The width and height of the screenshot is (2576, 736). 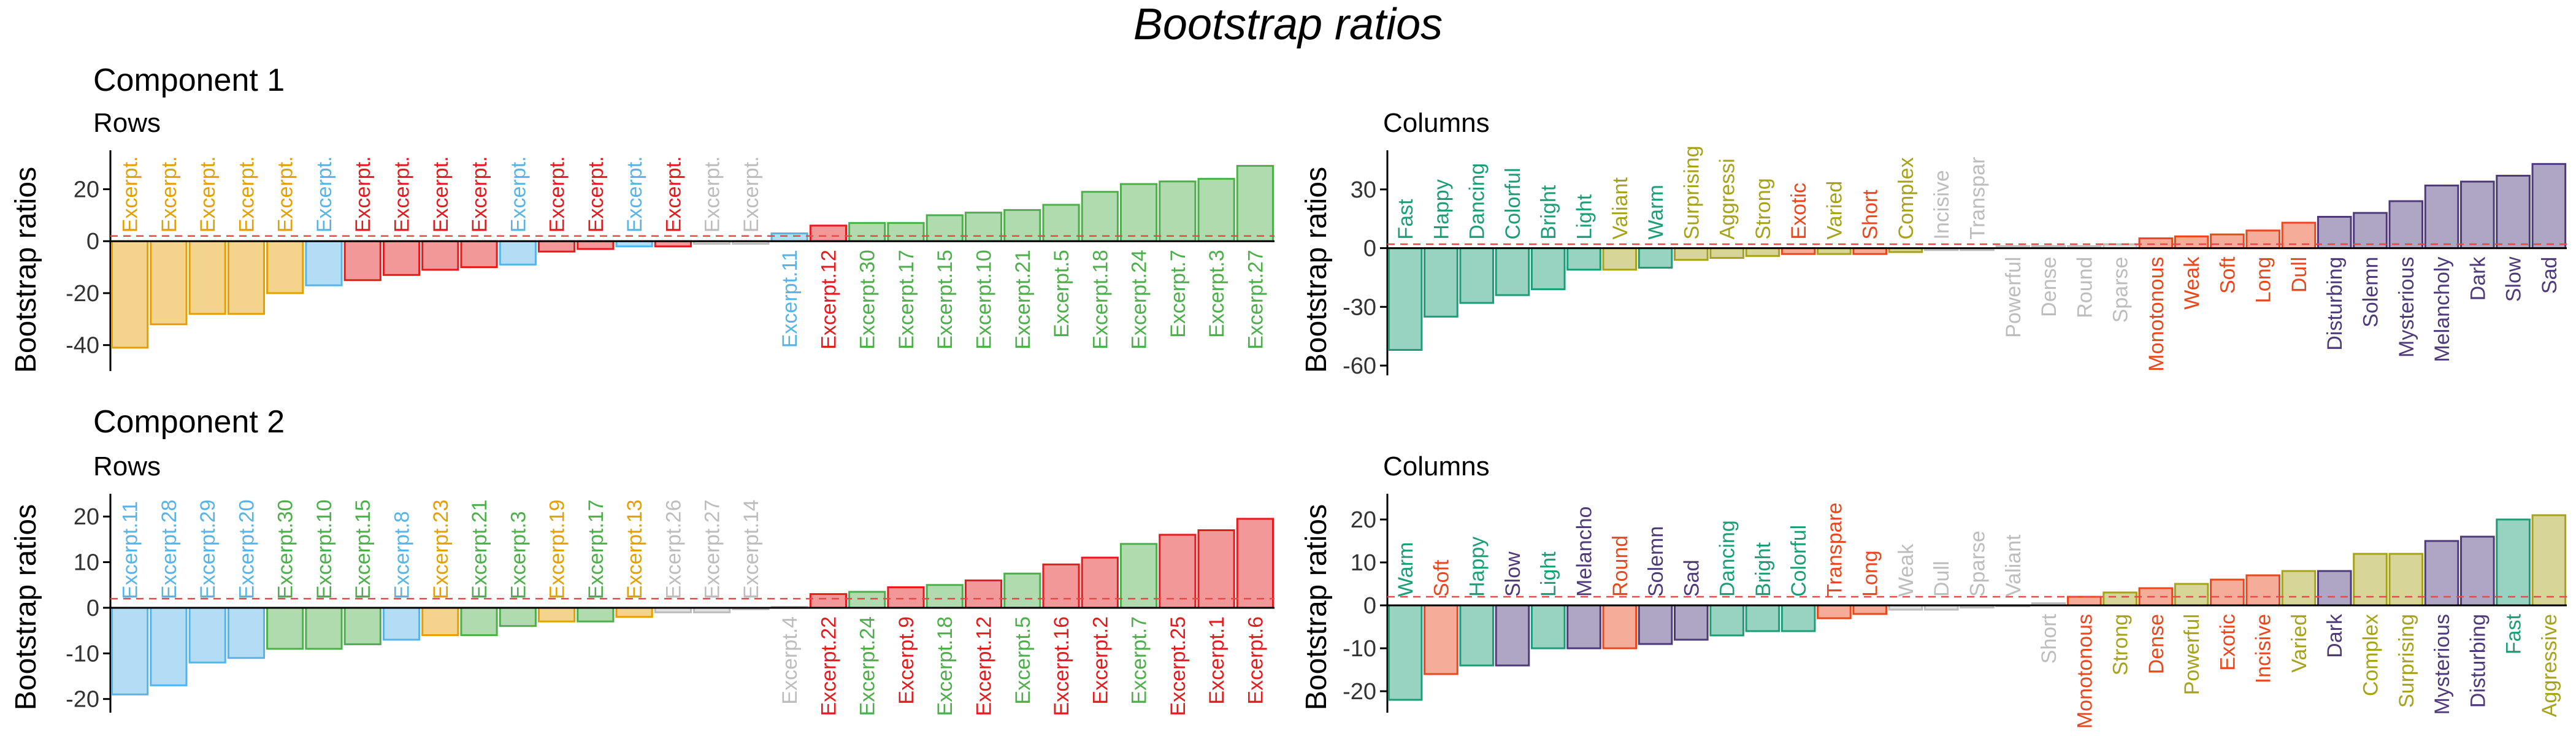 I want to click on bar-label: Aggressive, so click(x=2549, y=665).